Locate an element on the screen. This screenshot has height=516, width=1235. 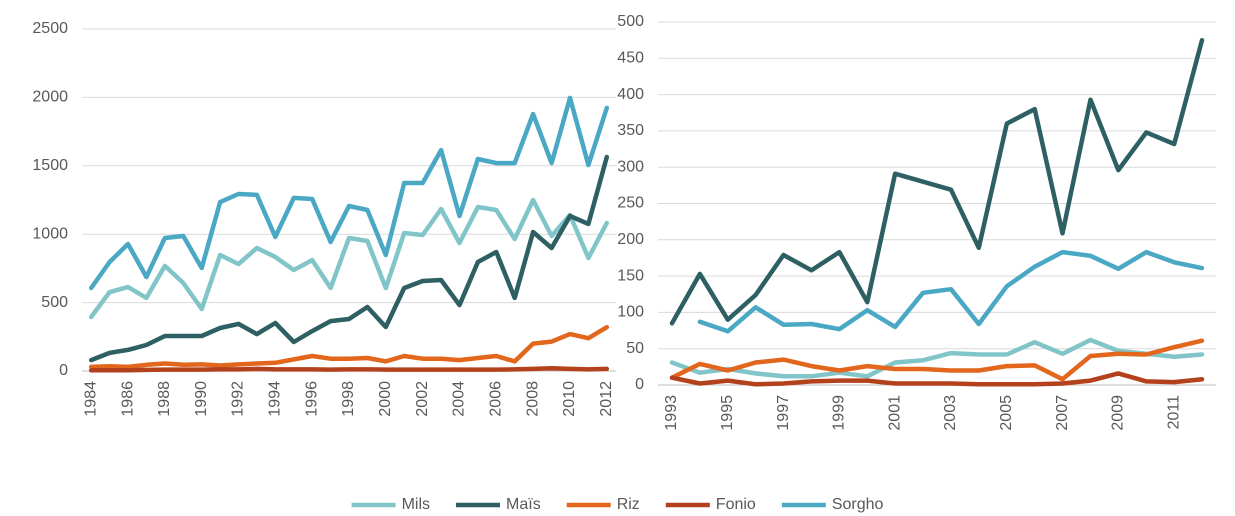
x-tick-label: 1998 is located at coordinates (348, 399).